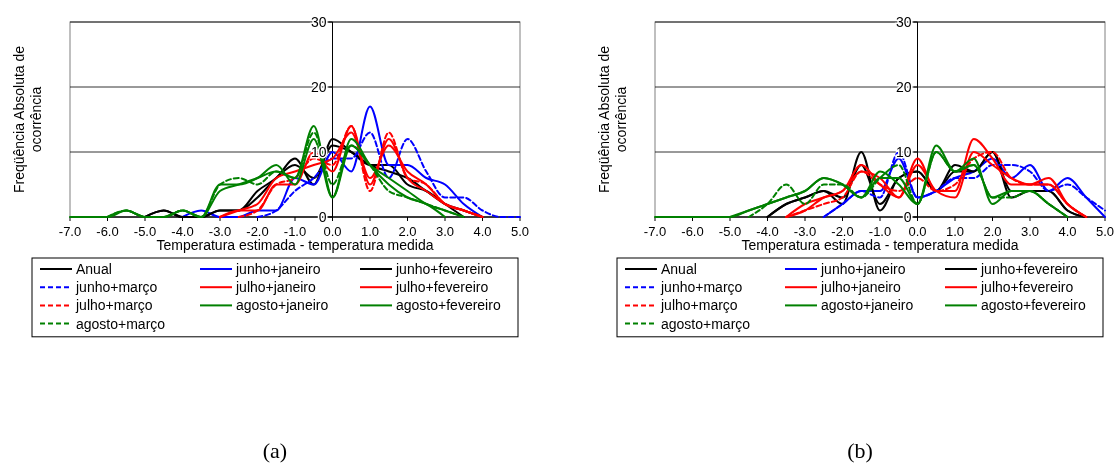 The width and height of the screenshot is (1117, 466). What do you see at coordinates (860, 450) in the screenshot?
I see `text: (b)` at bounding box center [860, 450].